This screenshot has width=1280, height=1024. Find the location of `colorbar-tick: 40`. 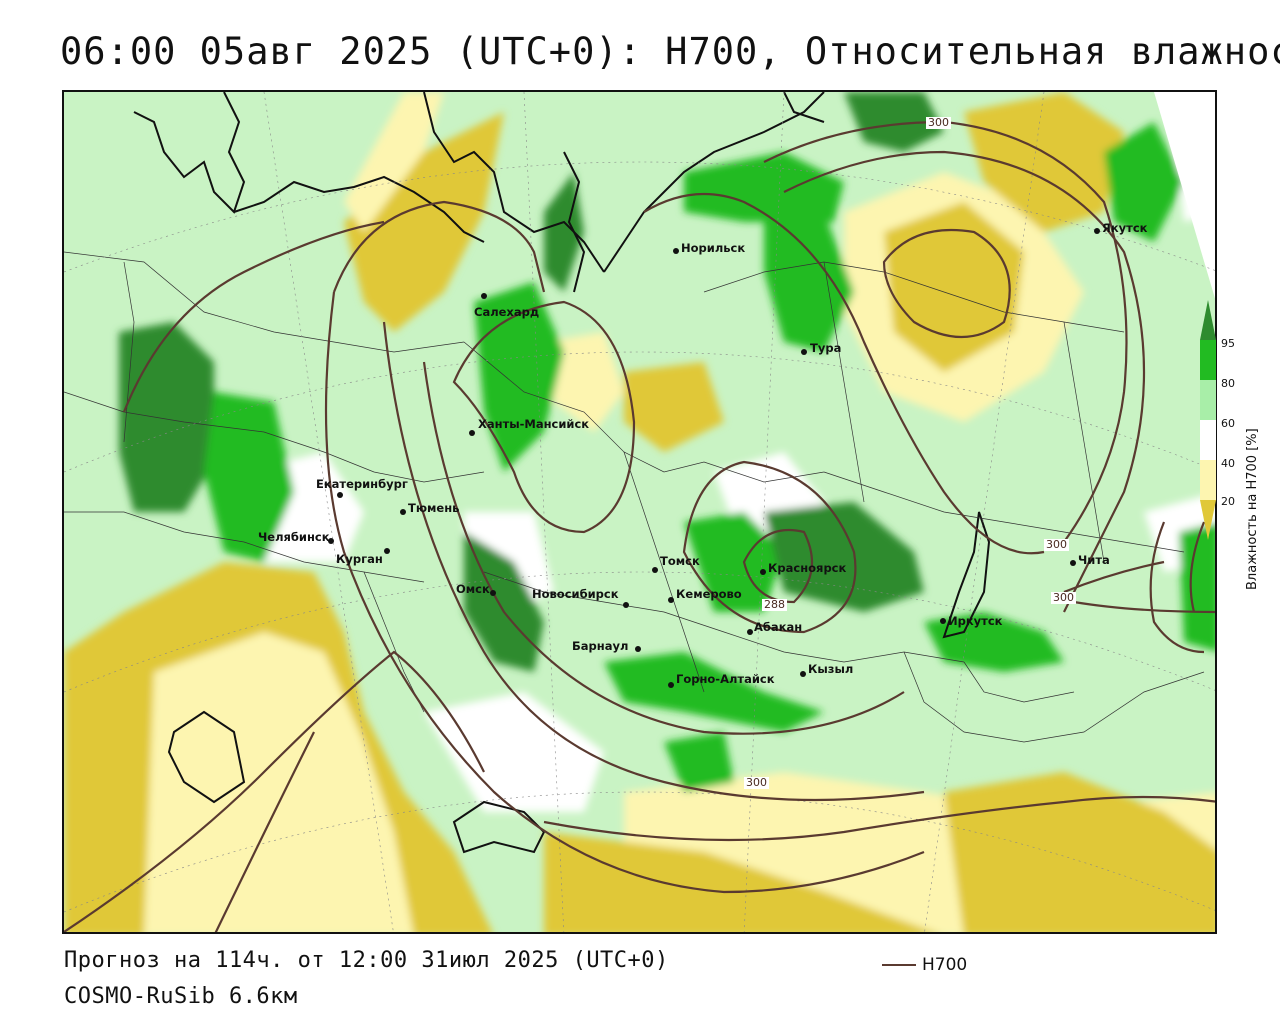

colorbar-tick: 40 is located at coordinates (1228, 463).